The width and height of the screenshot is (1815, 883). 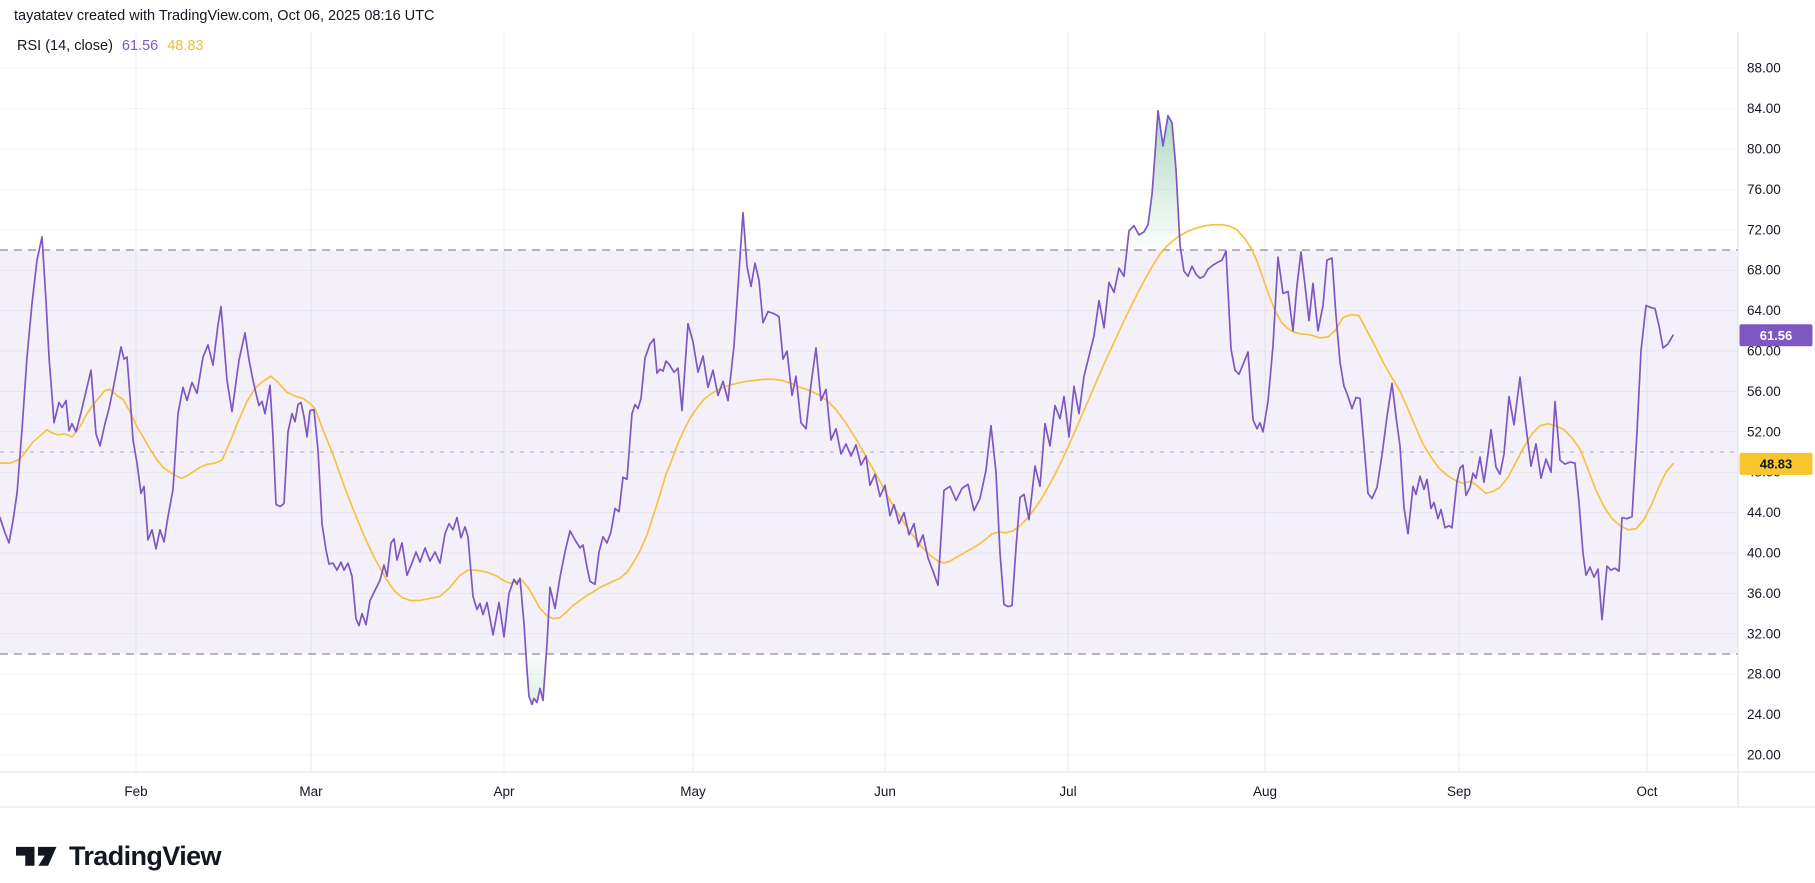 What do you see at coordinates (693, 791) in the screenshot?
I see `x-axis-month-label: May` at bounding box center [693, 791].